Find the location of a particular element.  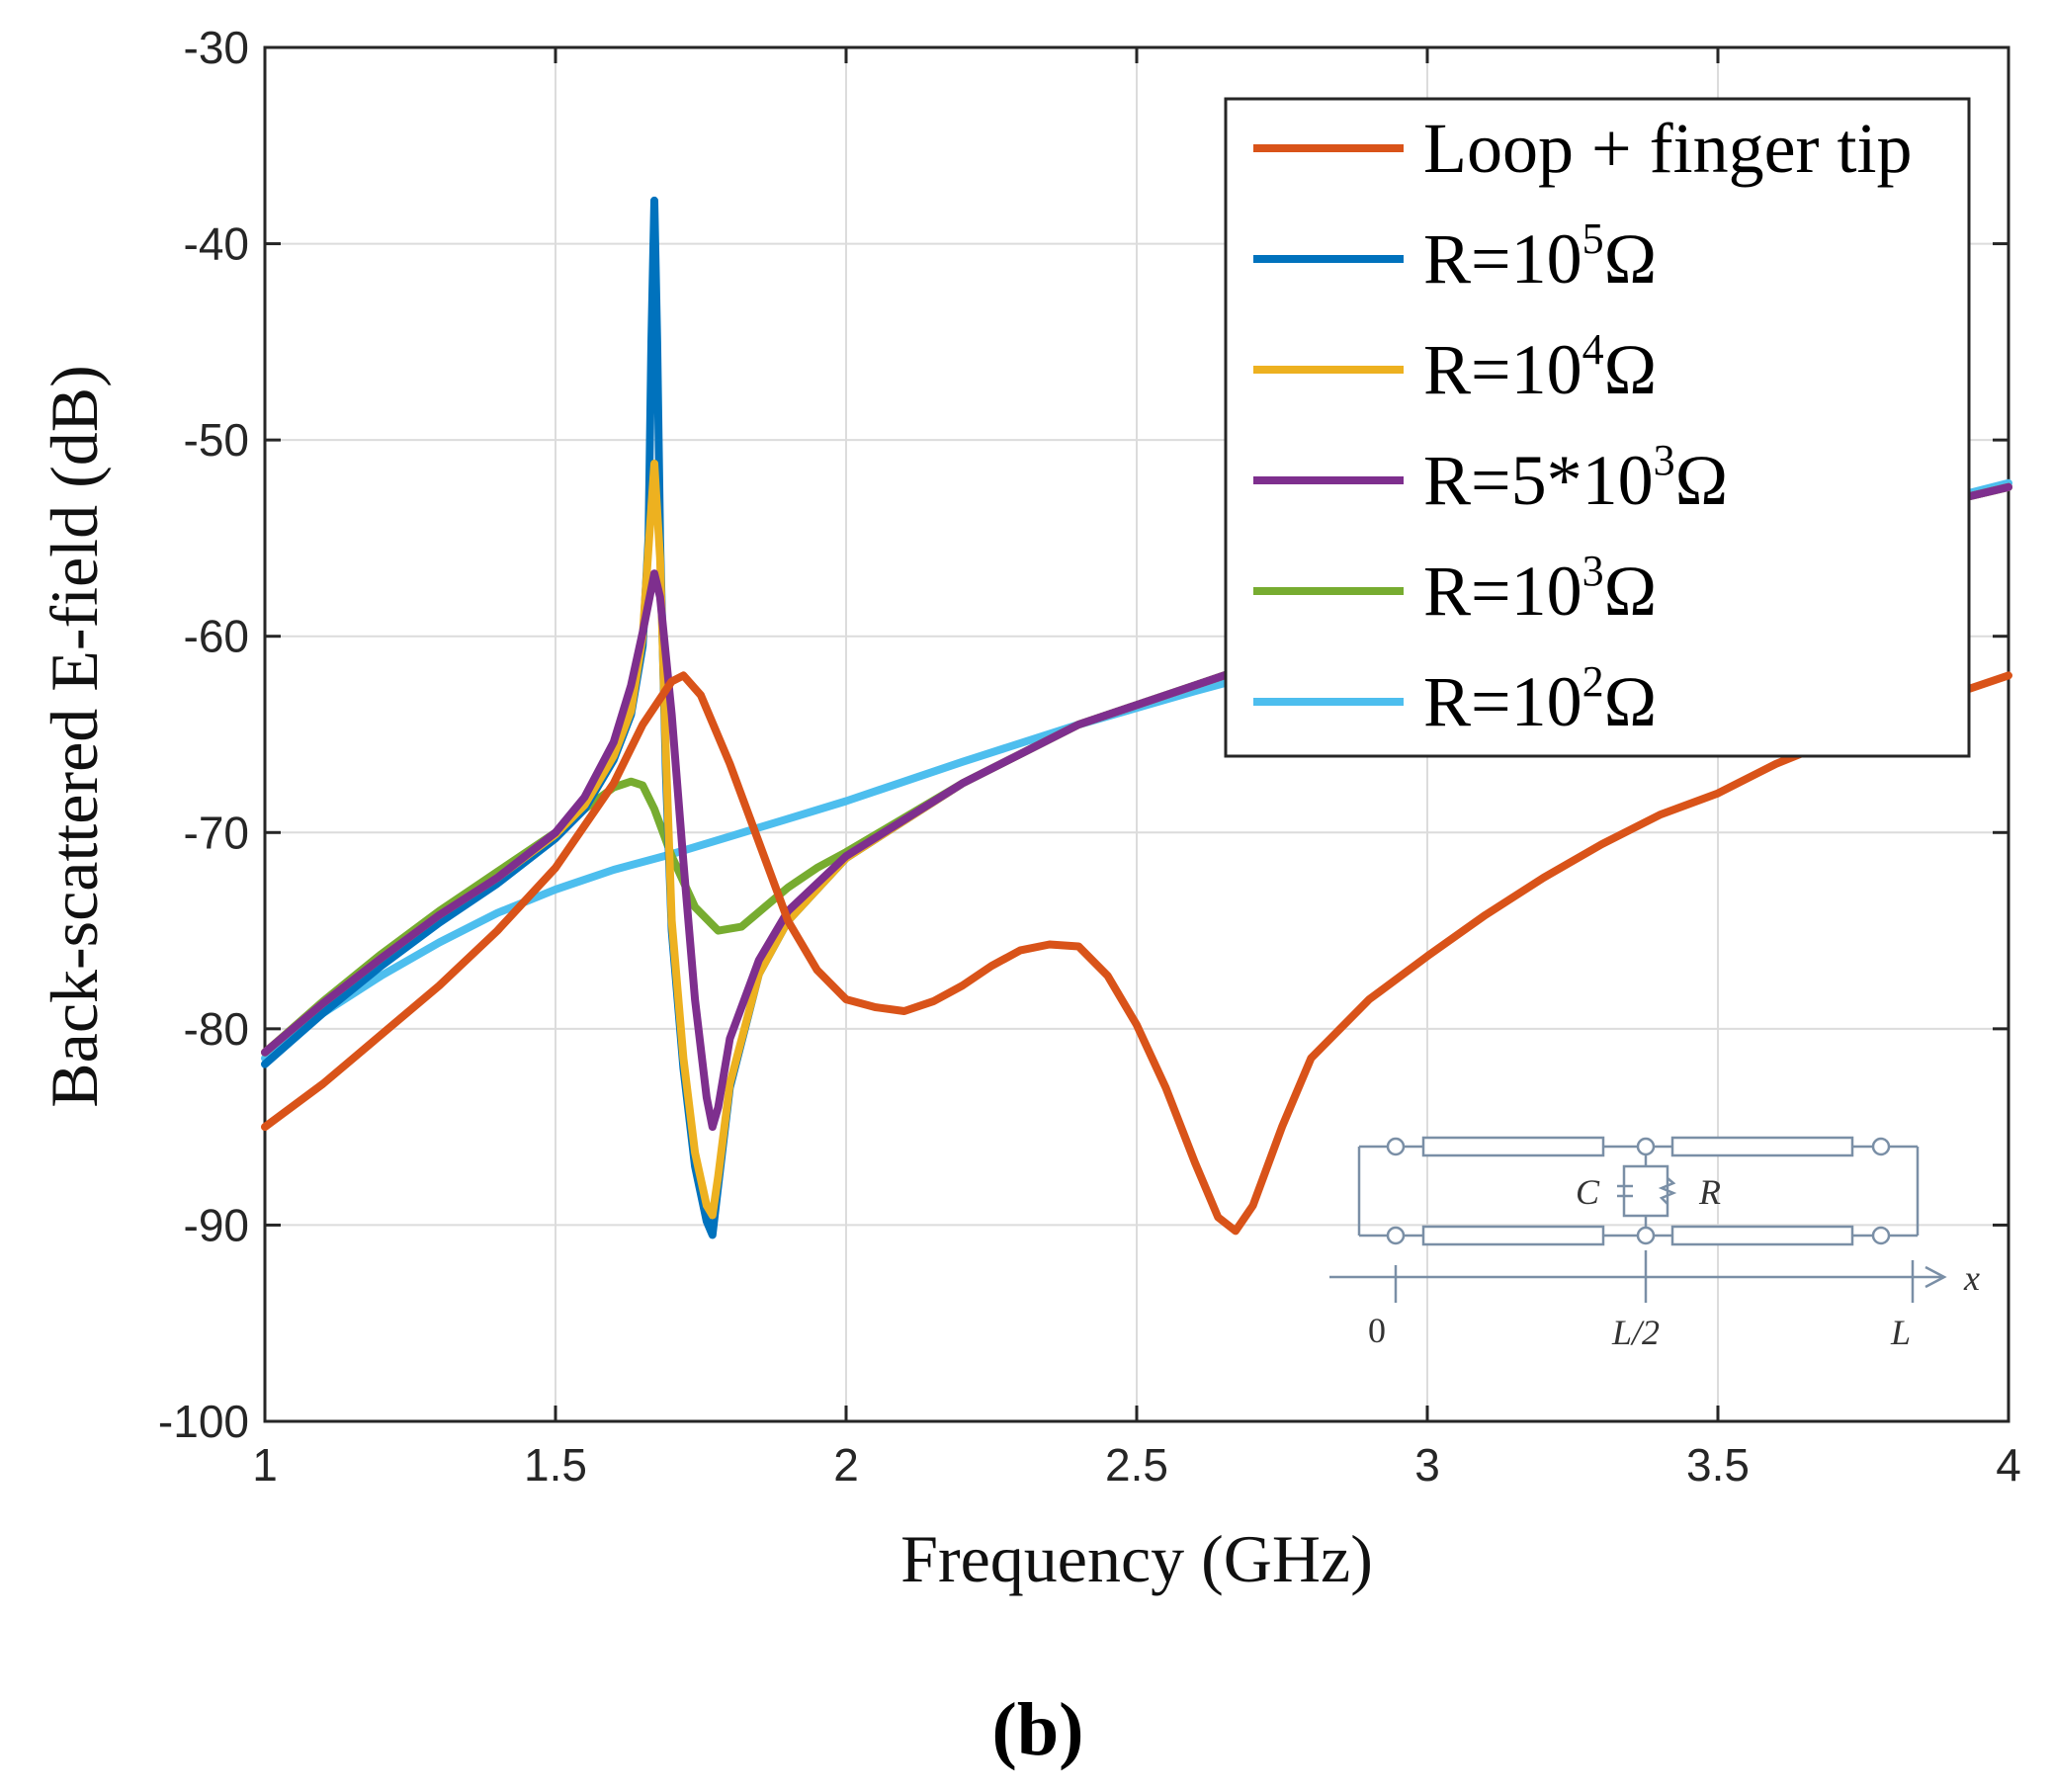

circuit-inset is located at coordinates (1638, 1219).